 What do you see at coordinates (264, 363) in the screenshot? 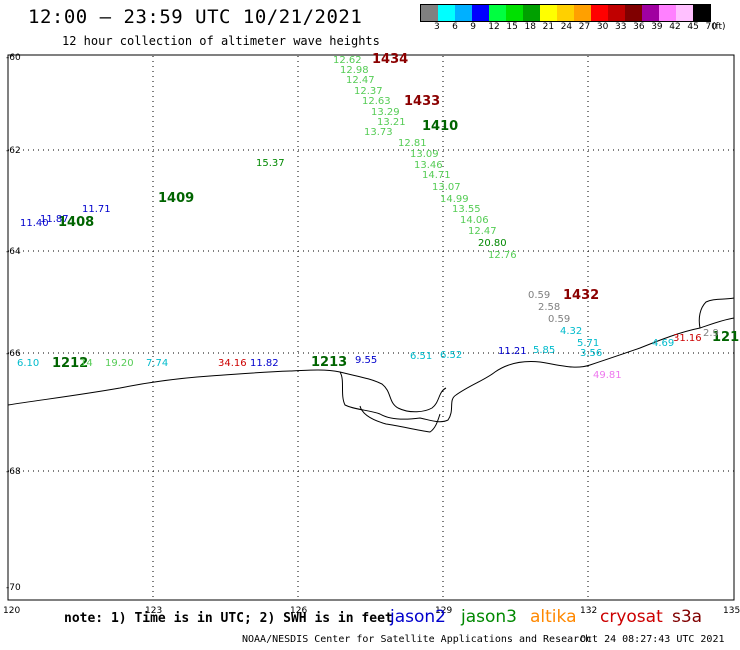
I see `wave-height-label: 11.82` at bounding box center [264, 363].